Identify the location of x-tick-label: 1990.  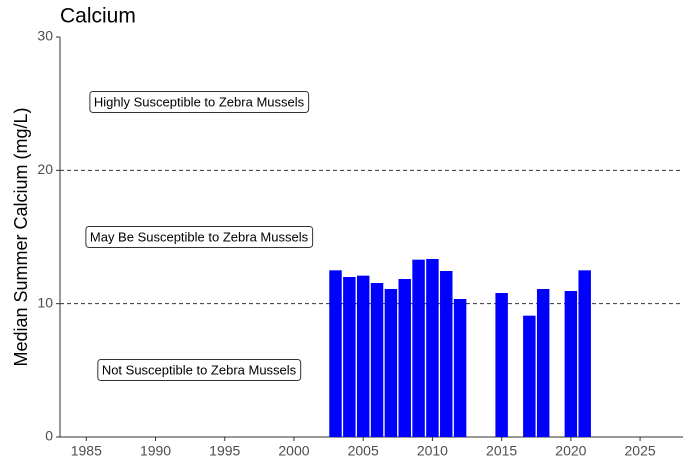
(155, 451).